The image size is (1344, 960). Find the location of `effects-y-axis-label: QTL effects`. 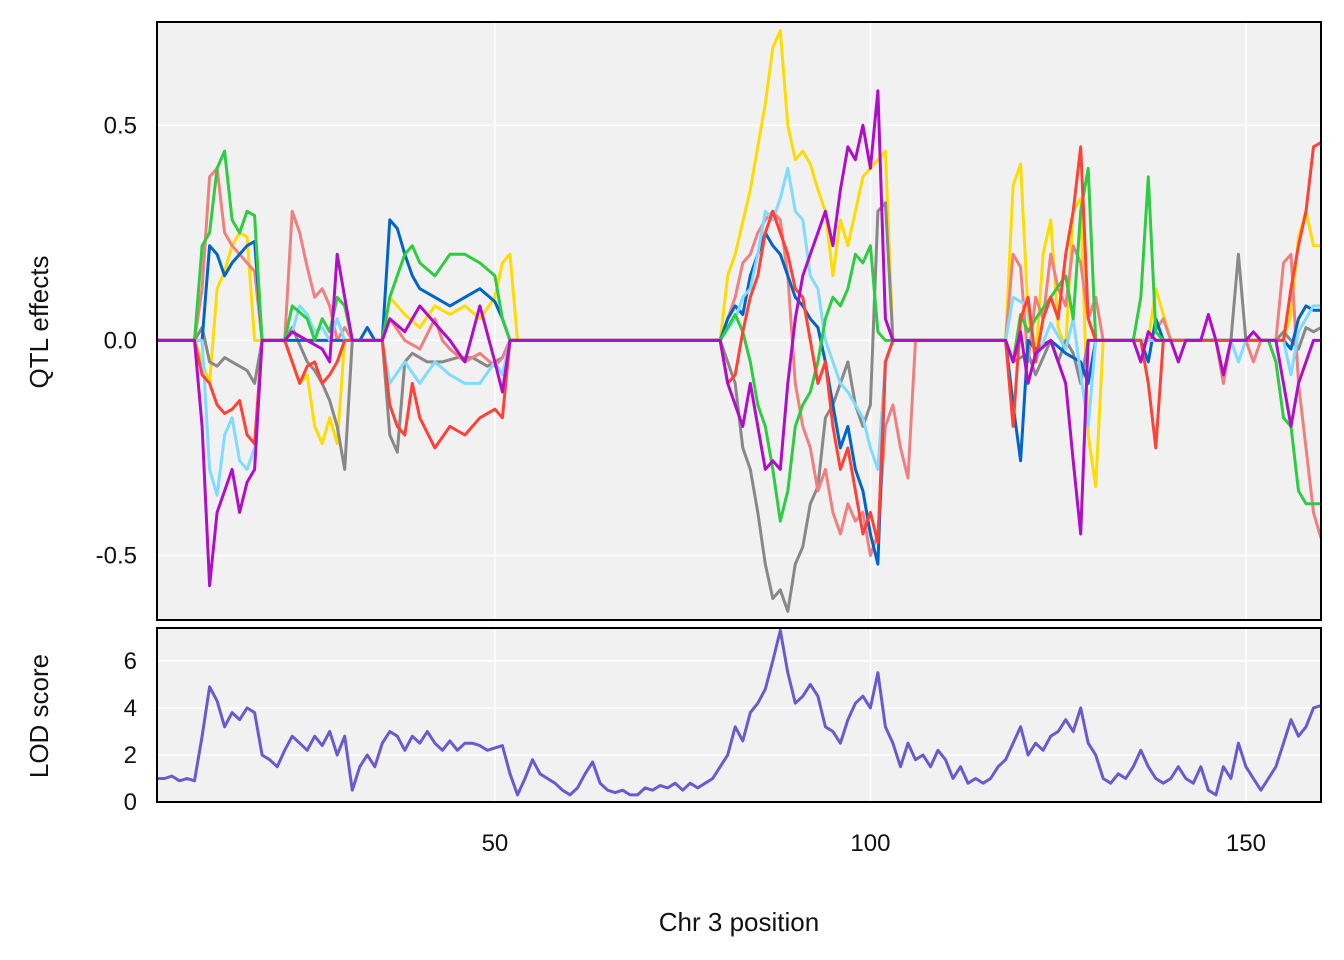

effects-y-axis-label: QTL effects is located at coordinates (39, 322).